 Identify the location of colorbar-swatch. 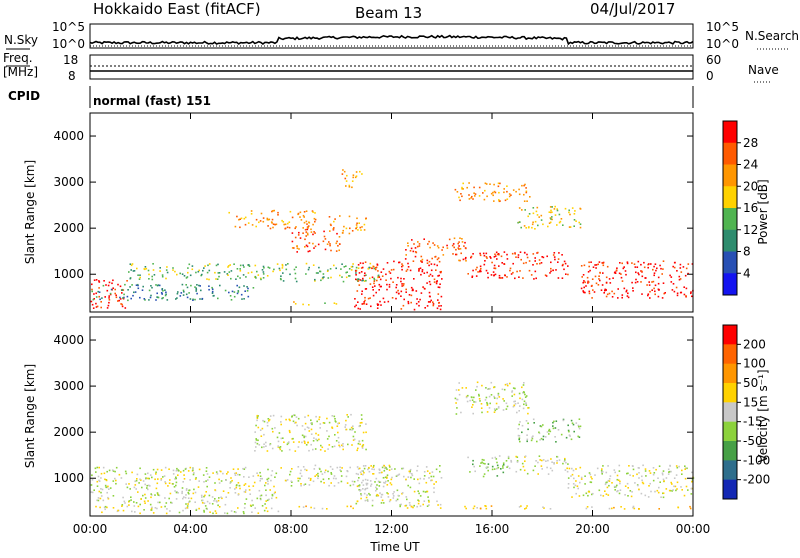
(730, 354).